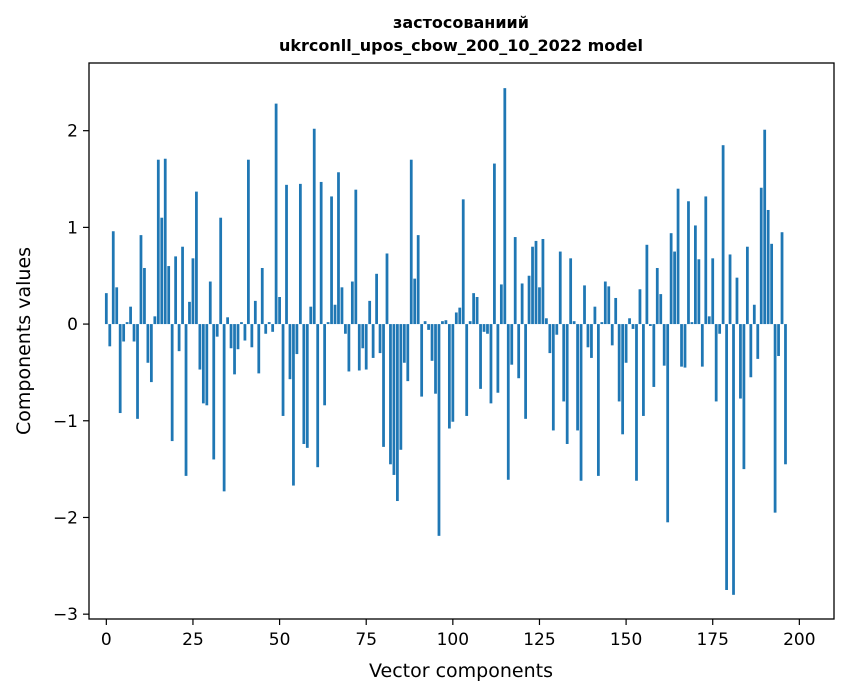  Describe the element at coordinates (458, 634) in the screenshot. I see `x-axis-ticks: 0 25 50 75 100 125 150 175 200` at that location.